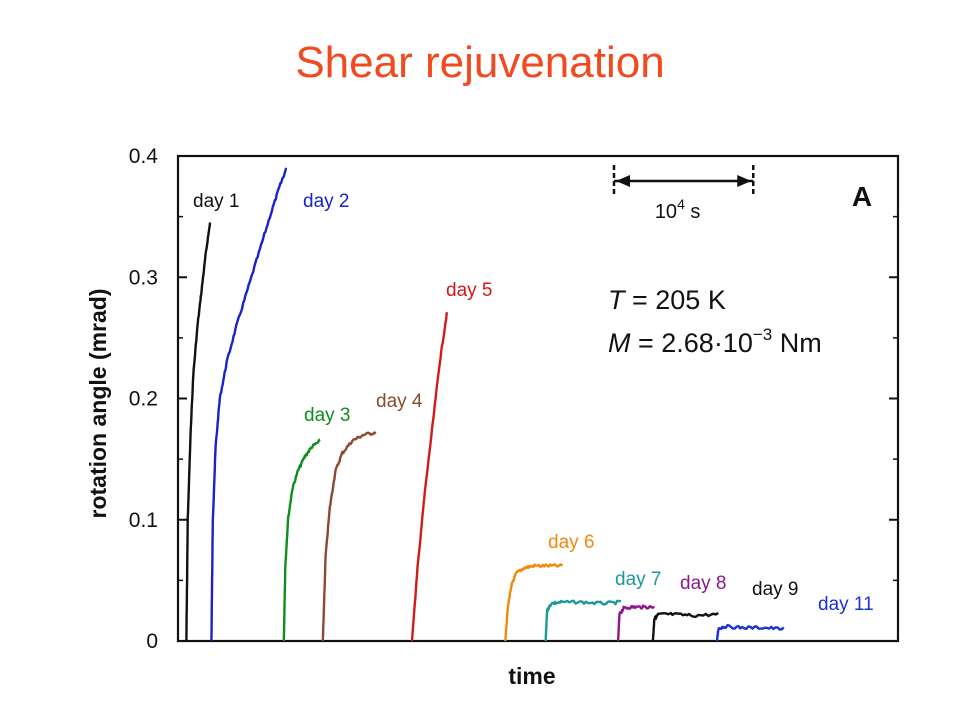  What do you see at coordinates (326, 201) in the screenshot?
I see `series-label-day-2: day 2` at bounding box center [326, 201].